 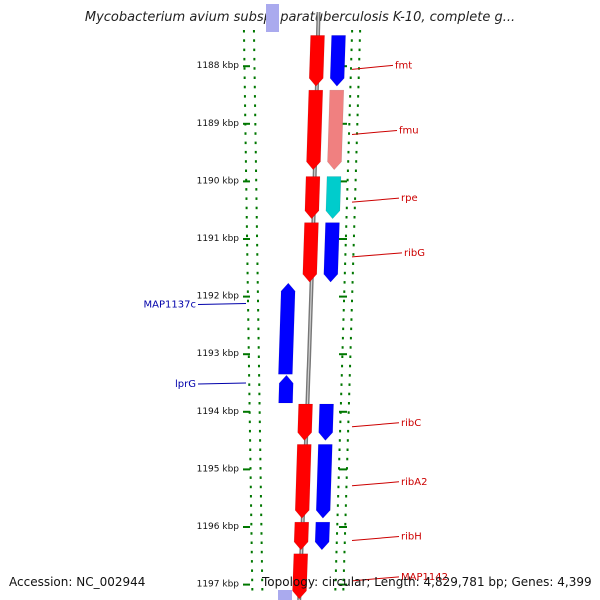 What do you see at coordinates (306, 302) in the screenshot?
I see `gene-features` at bounding box center [306, 302].